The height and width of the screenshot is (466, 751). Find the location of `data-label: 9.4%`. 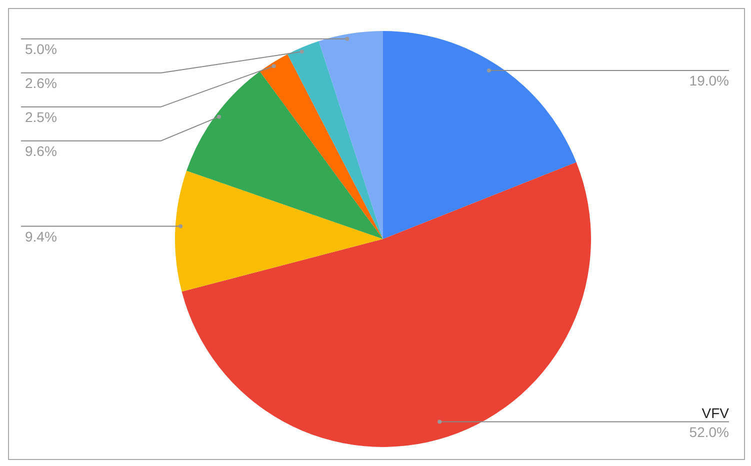

data-label: 9.4% is located at coordinates (41, 236).